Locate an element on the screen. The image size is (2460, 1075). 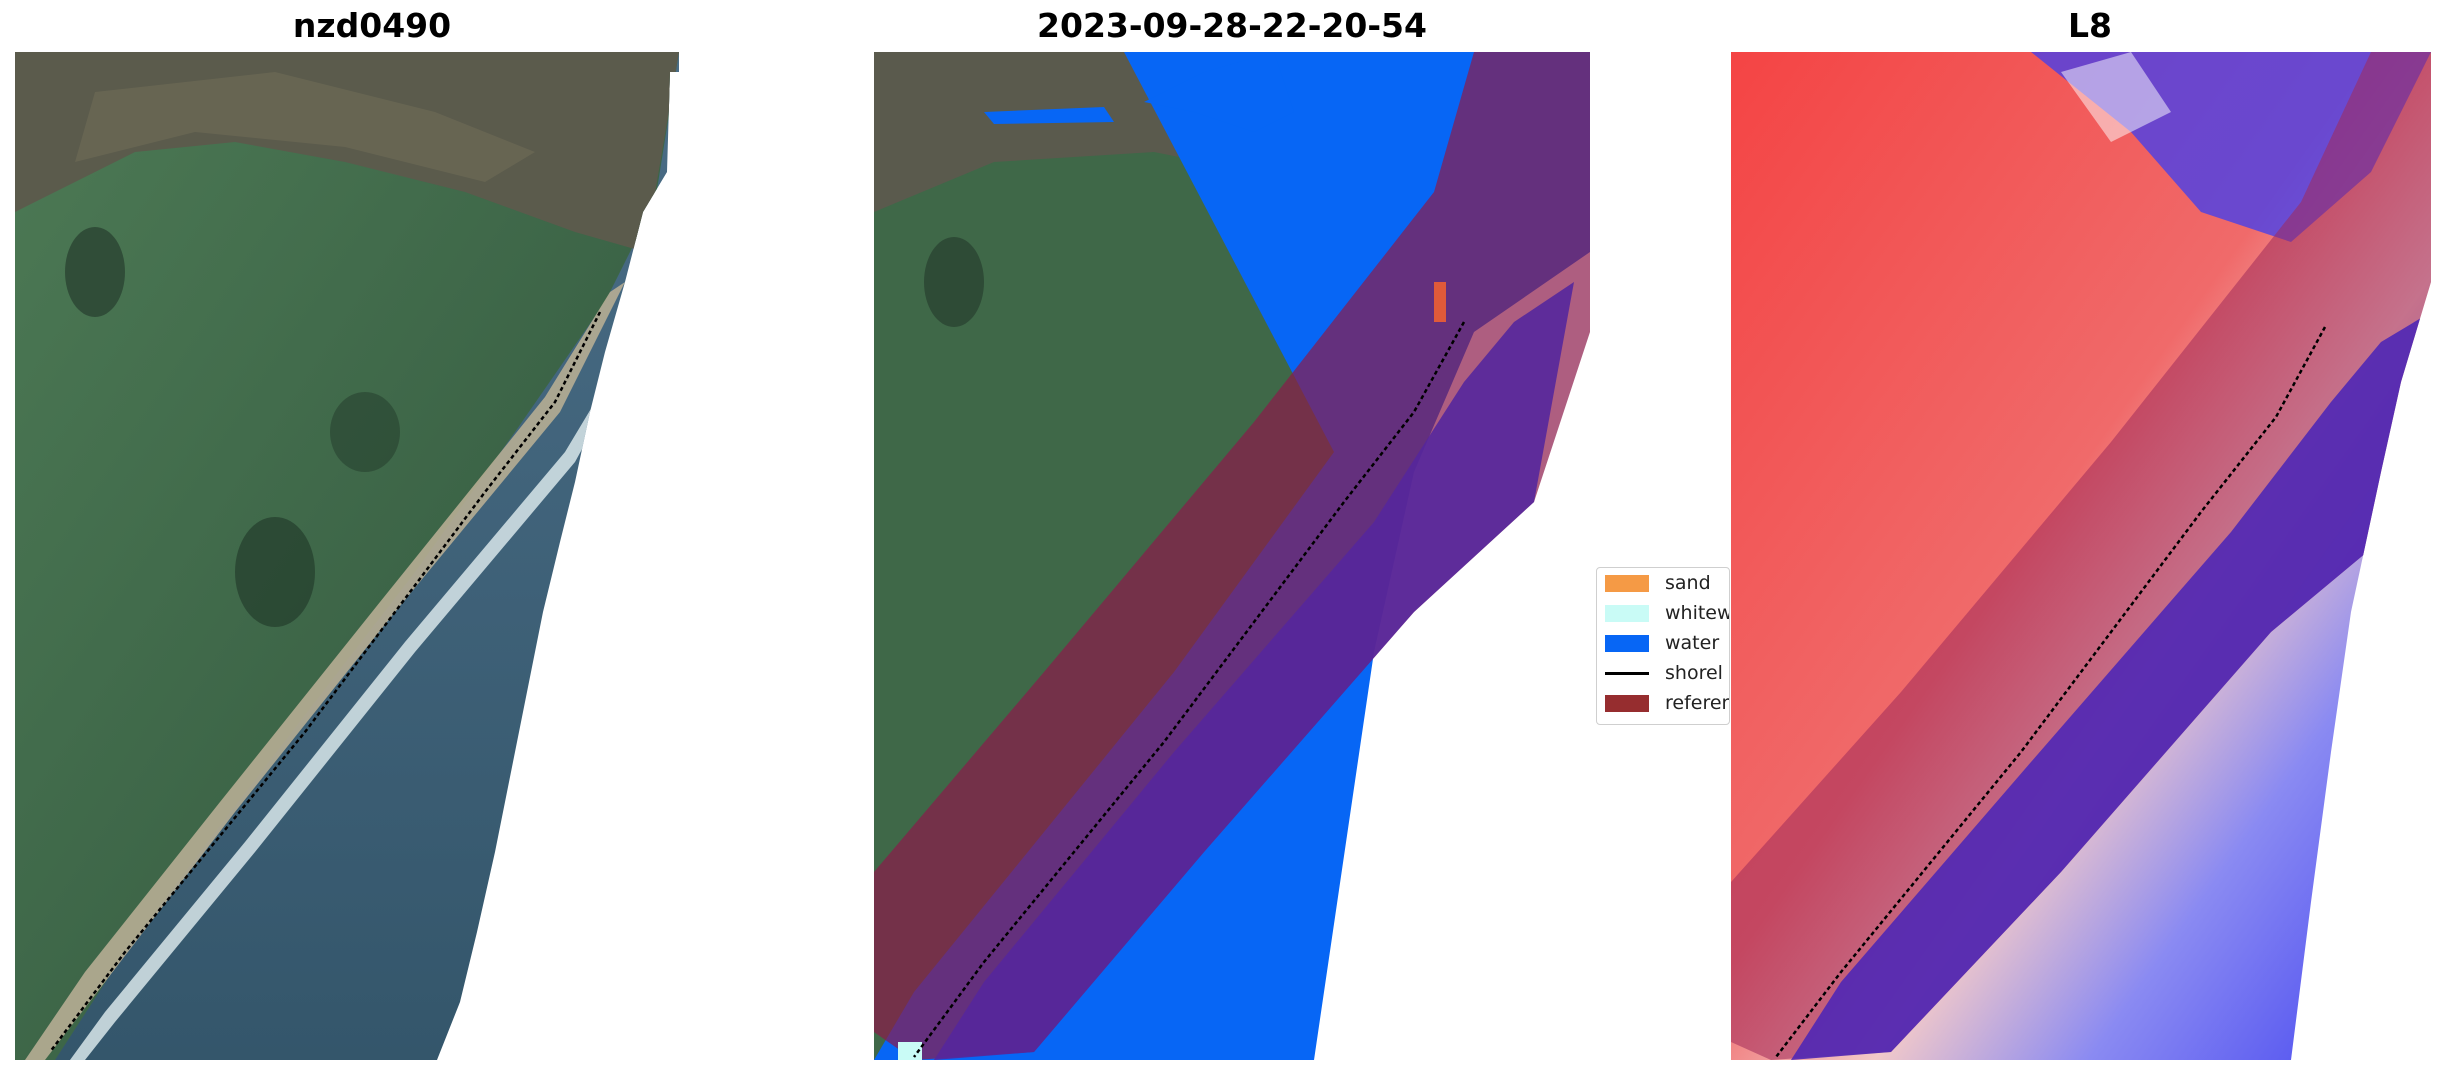
legend-label: water is located at coordinates (1692, 643).